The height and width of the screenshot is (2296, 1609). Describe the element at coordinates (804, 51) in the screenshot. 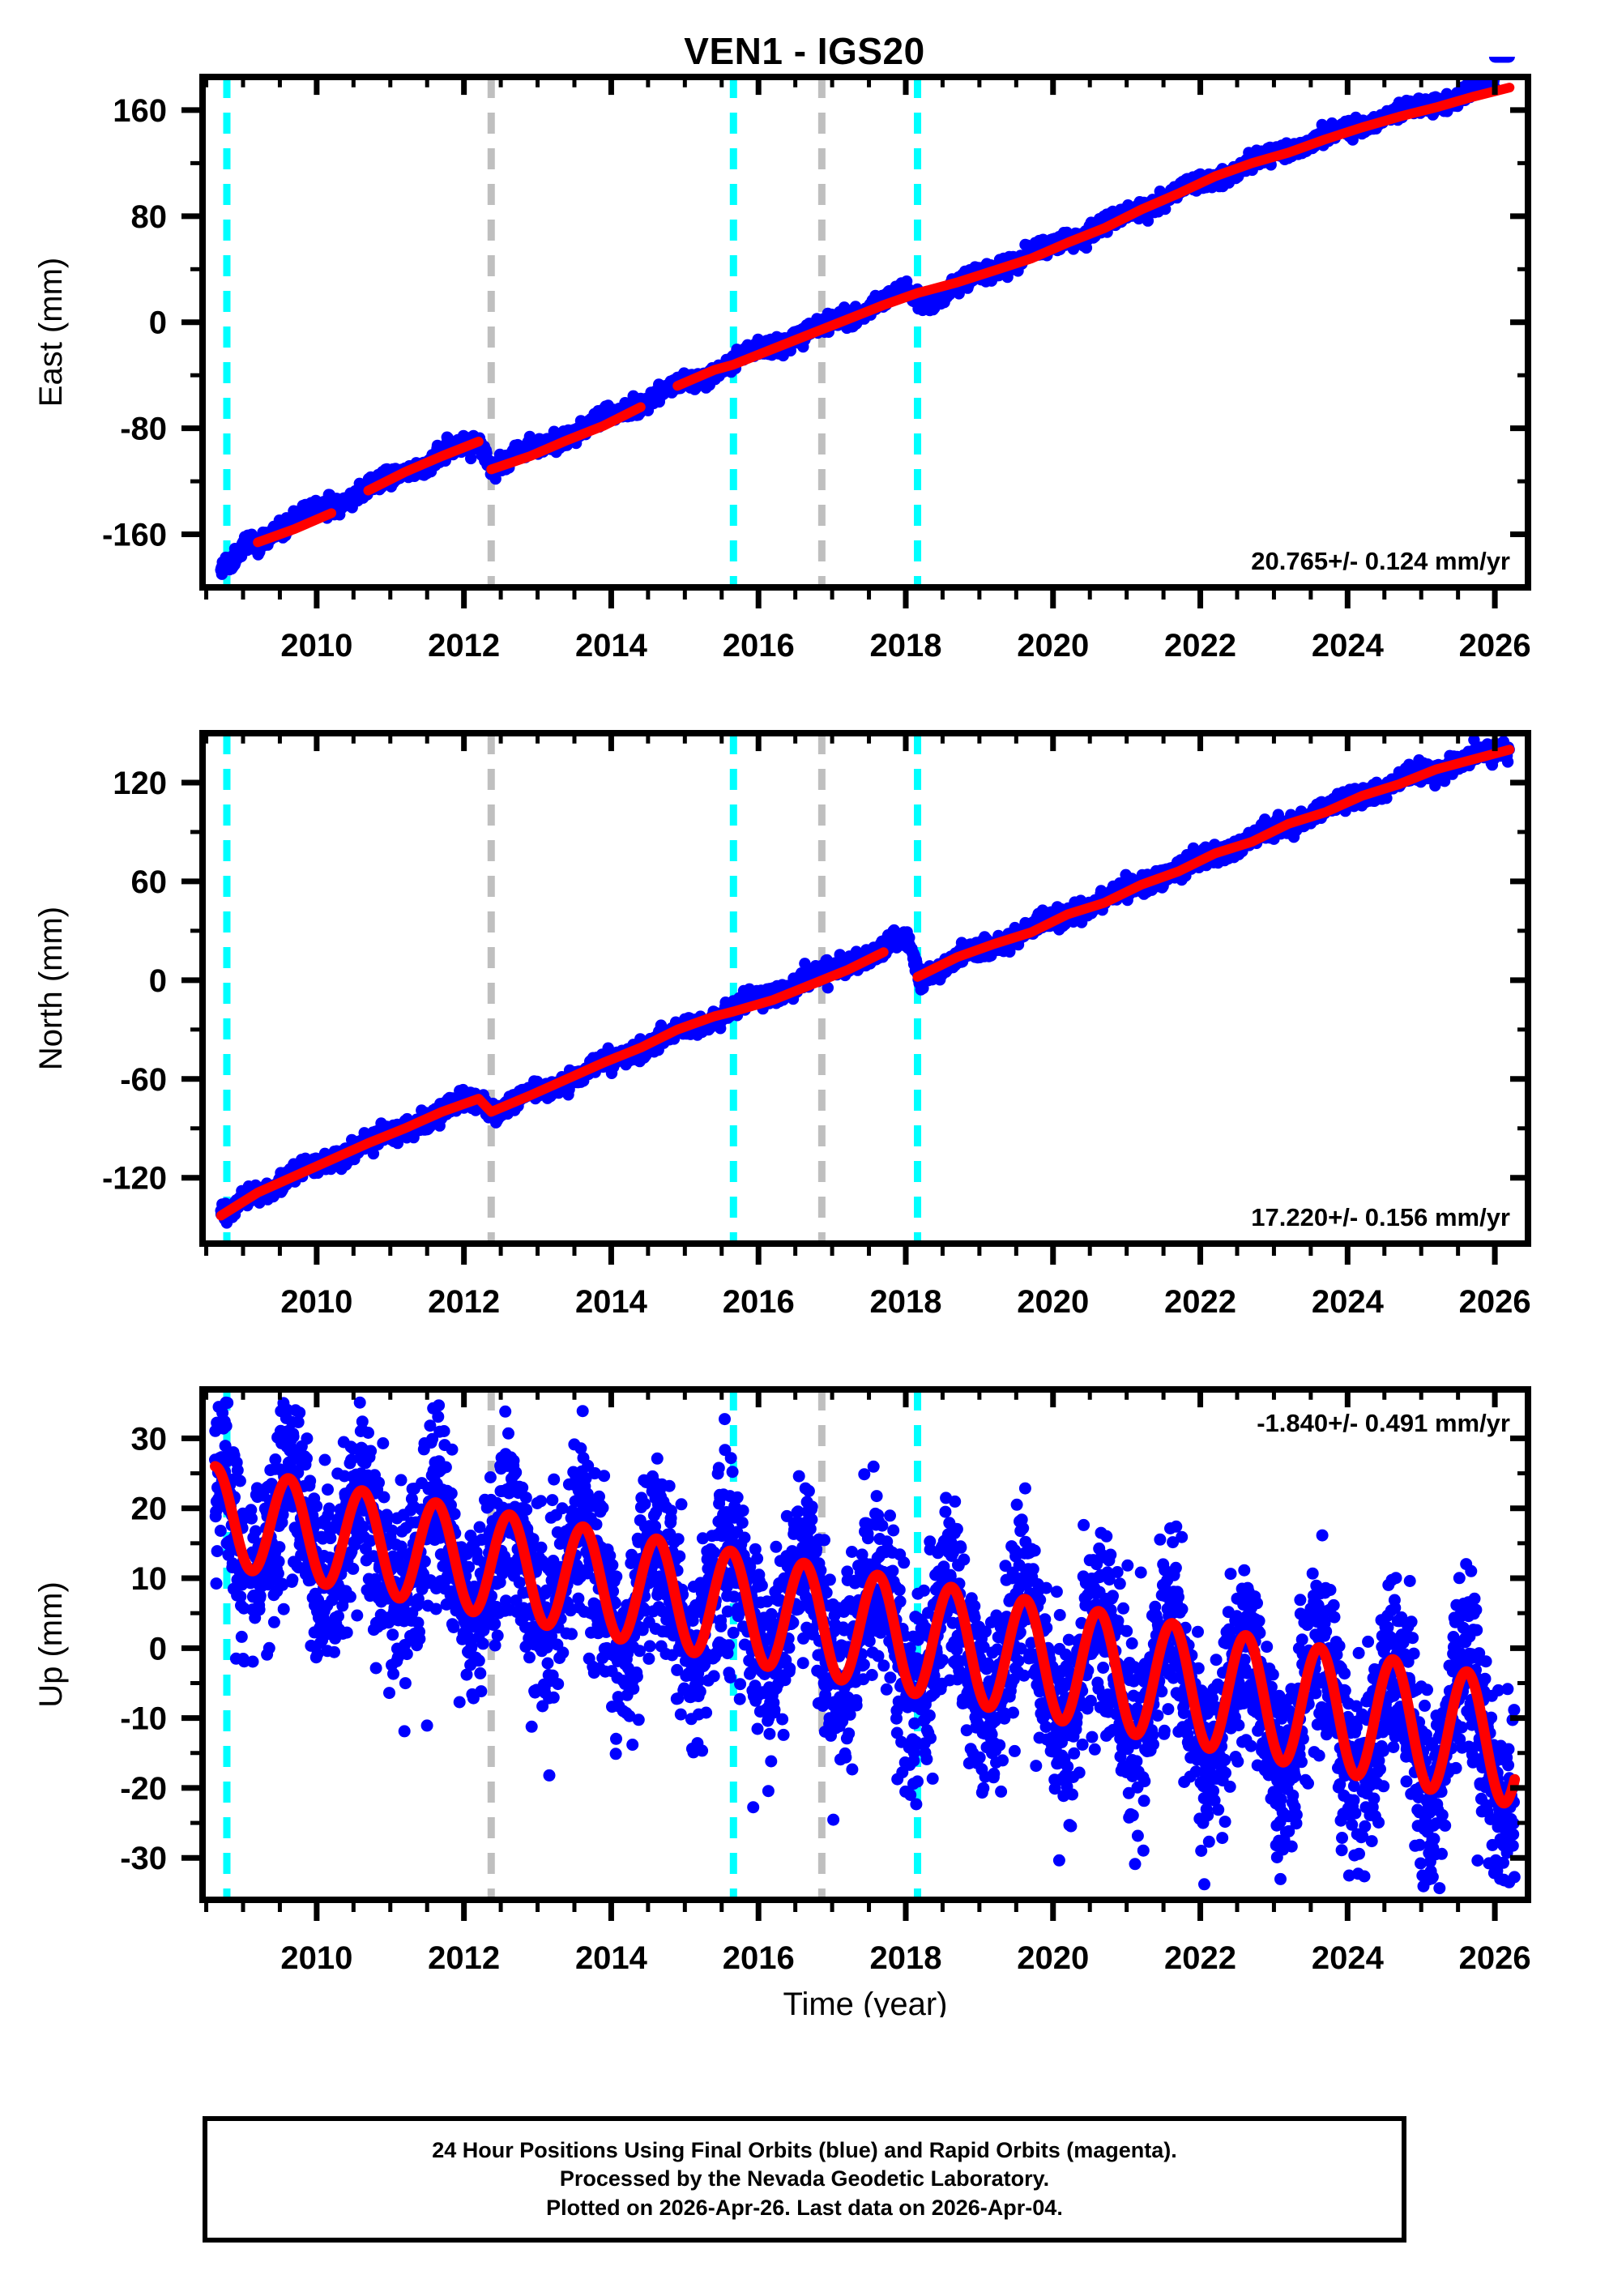

I see `page-title: VEN1 - IGS20` at that location.